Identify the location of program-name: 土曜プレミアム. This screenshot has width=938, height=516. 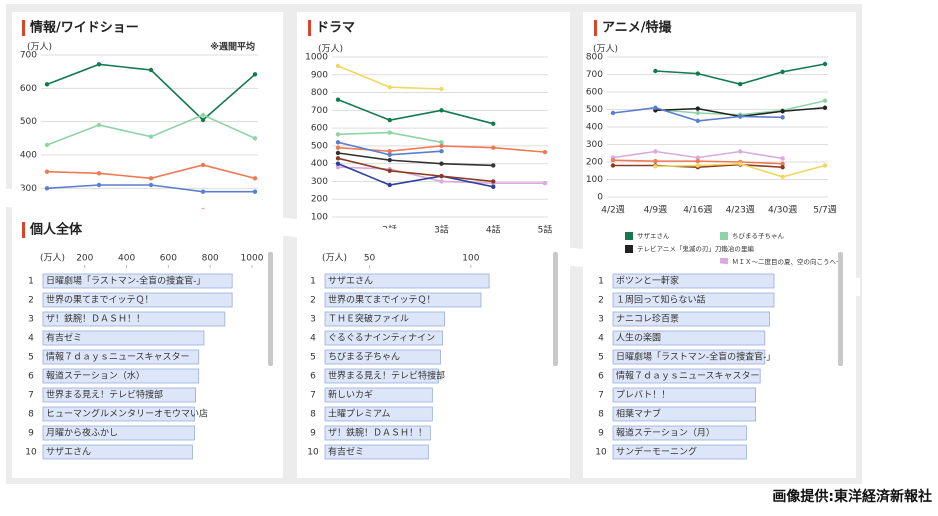
(359, 414).